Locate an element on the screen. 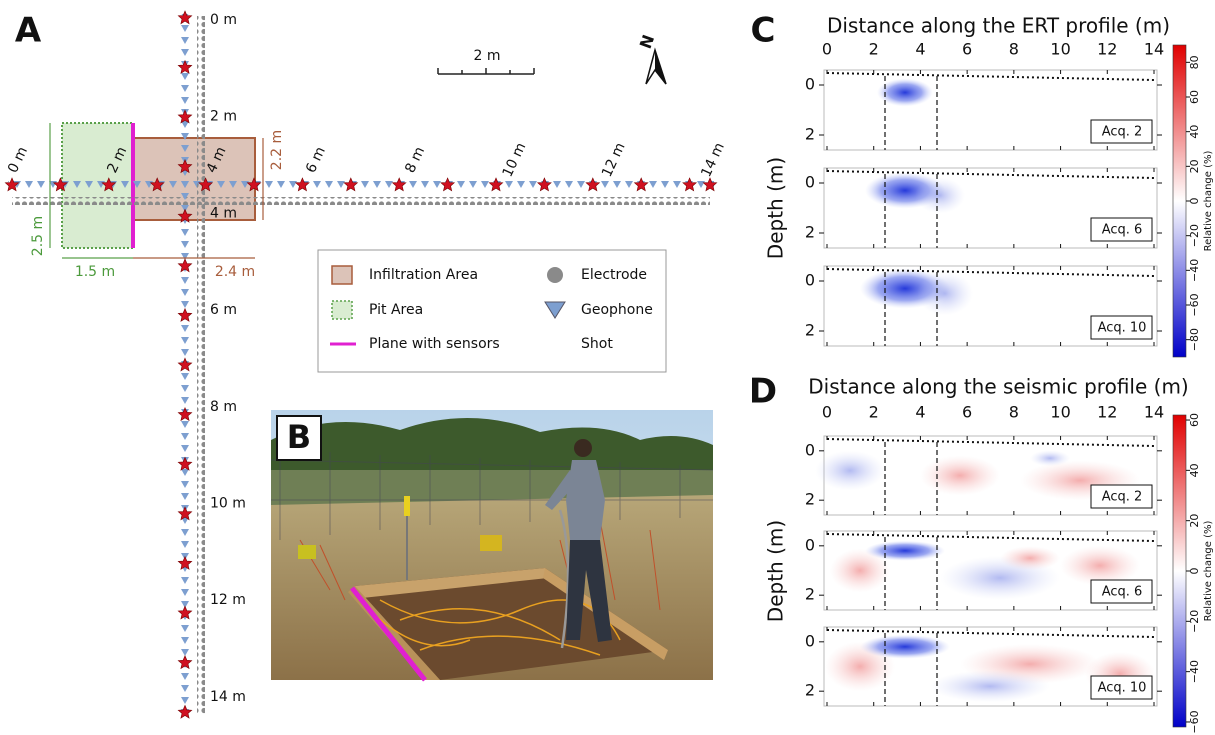 The image size is (1215, 735). x-tick-label: 10 is located at coordinates (1060, 412).